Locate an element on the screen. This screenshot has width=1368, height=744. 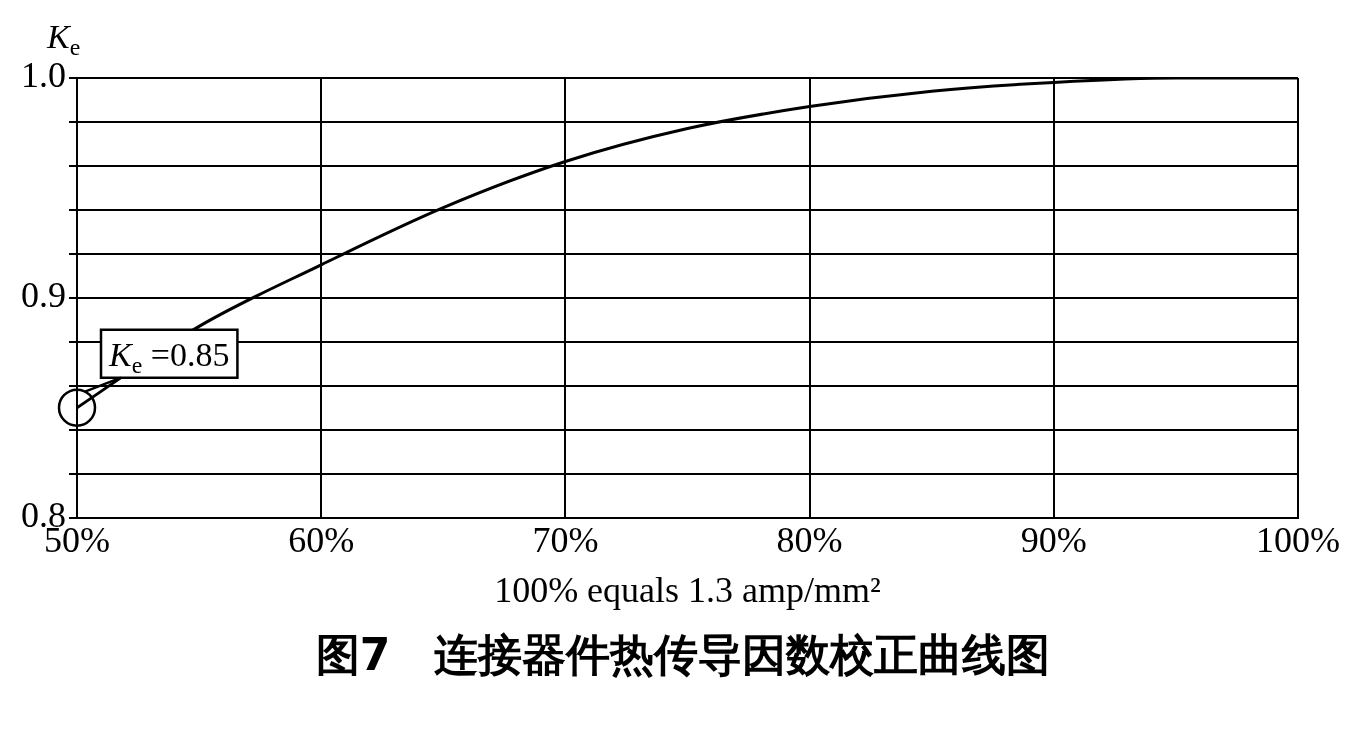
y-tick-label: 0.9 is located at coordinates (43, 295).